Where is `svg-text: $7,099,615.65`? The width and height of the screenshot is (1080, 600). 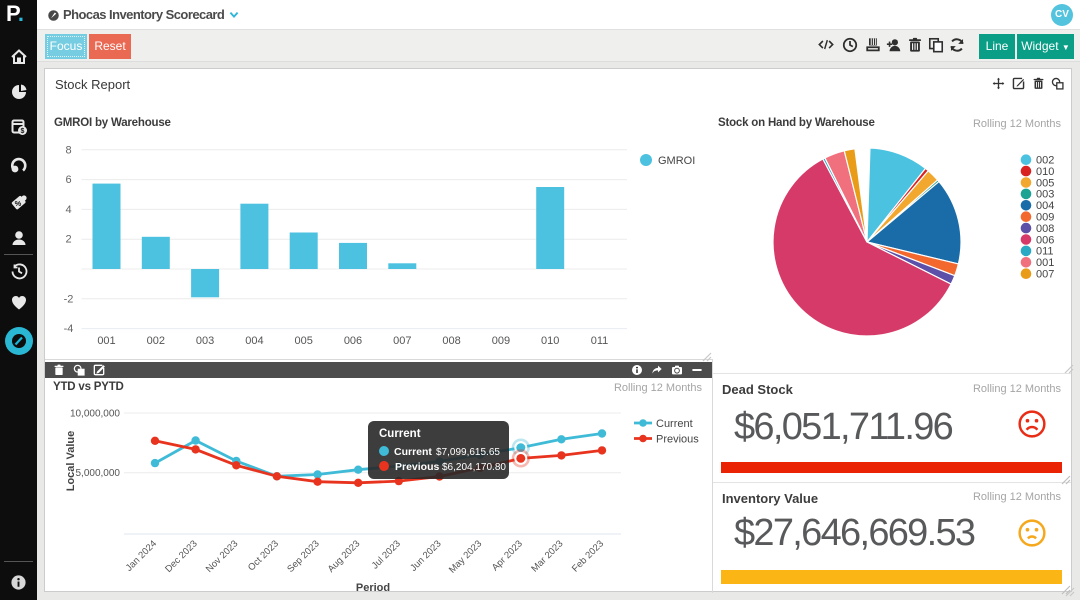
svg-text: $7,099,615.65 is located at coordinates (468, 452).